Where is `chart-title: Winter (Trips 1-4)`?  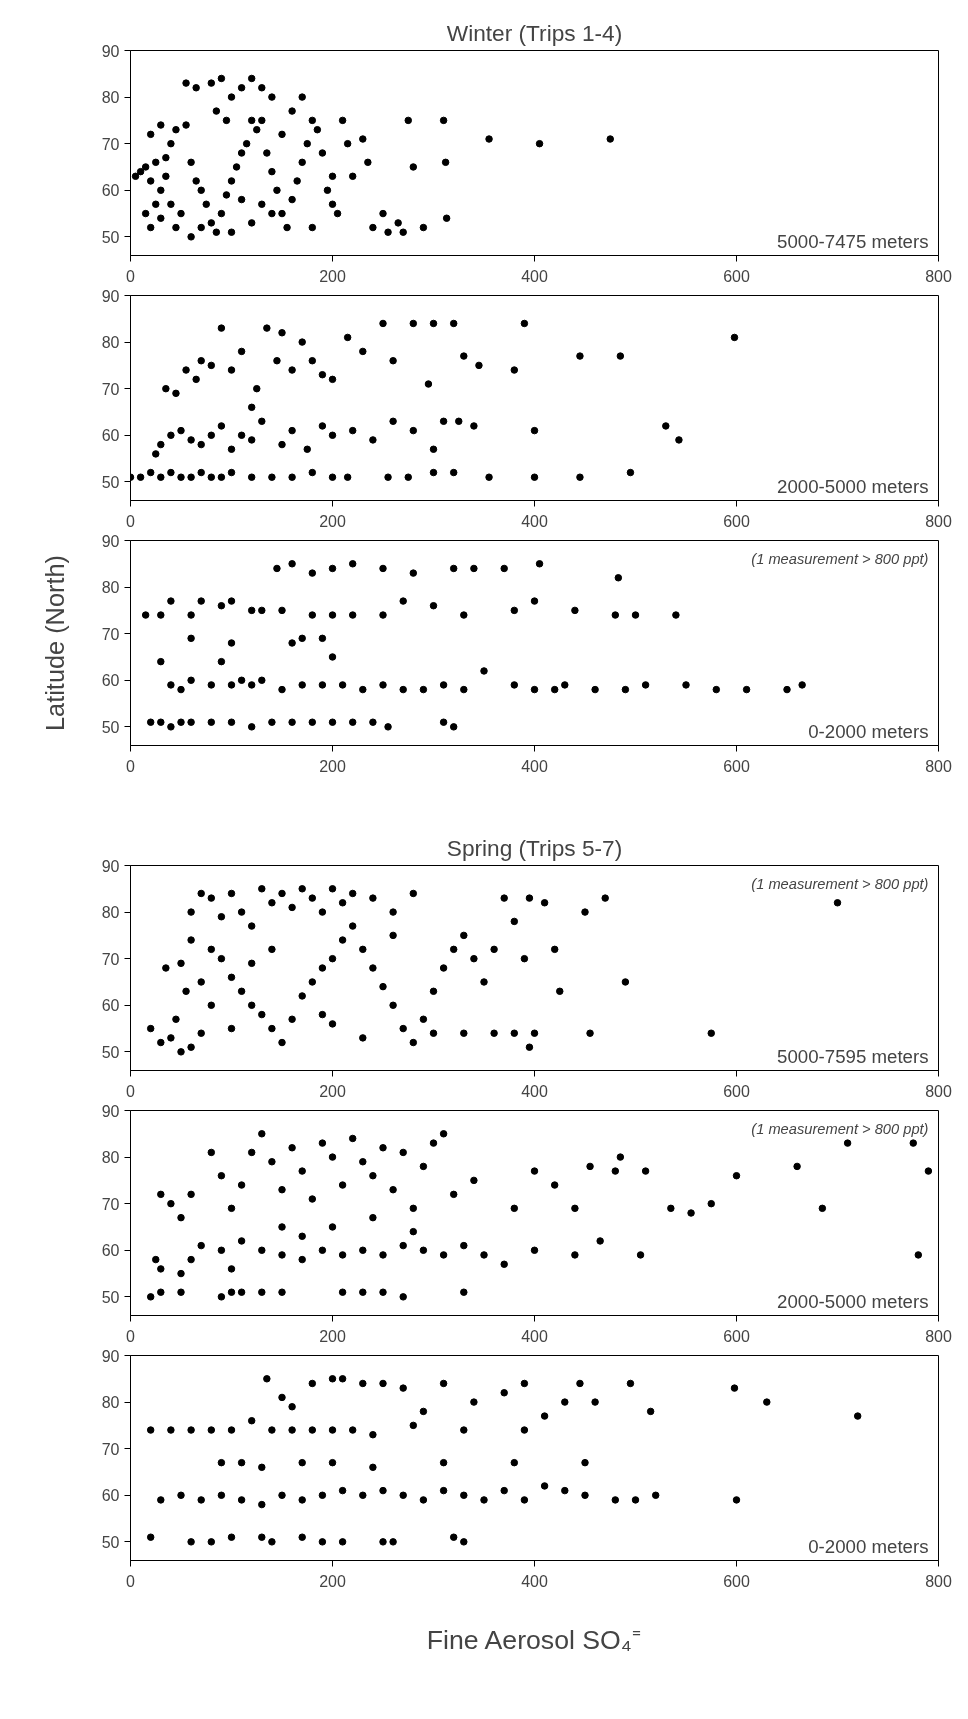 chart-title: Winter (Trips 1-4) is located at coordinates (534, 32).